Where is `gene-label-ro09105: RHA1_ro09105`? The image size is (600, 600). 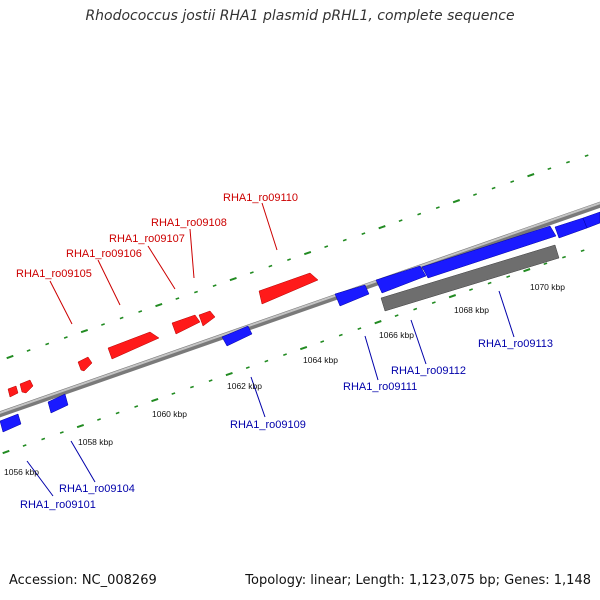
gene-label-ro09105: RHA1_ro09105 is located at coordinates (54, 274).